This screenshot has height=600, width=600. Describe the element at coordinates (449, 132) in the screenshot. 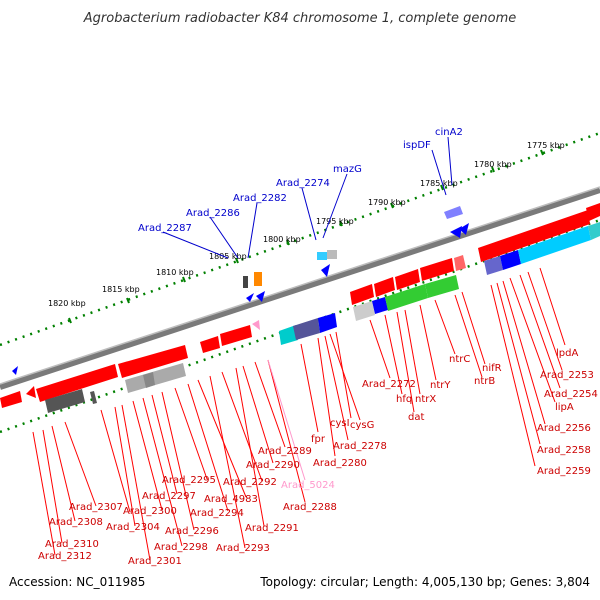

I see `gene-label: cinA2` at that location.